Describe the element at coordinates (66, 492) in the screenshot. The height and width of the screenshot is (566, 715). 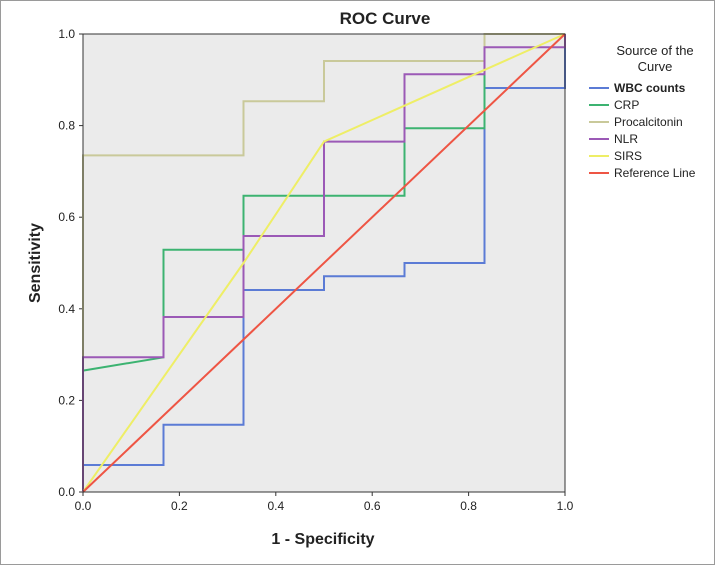
I see `y-tick-label-0: 0.0` at that location.